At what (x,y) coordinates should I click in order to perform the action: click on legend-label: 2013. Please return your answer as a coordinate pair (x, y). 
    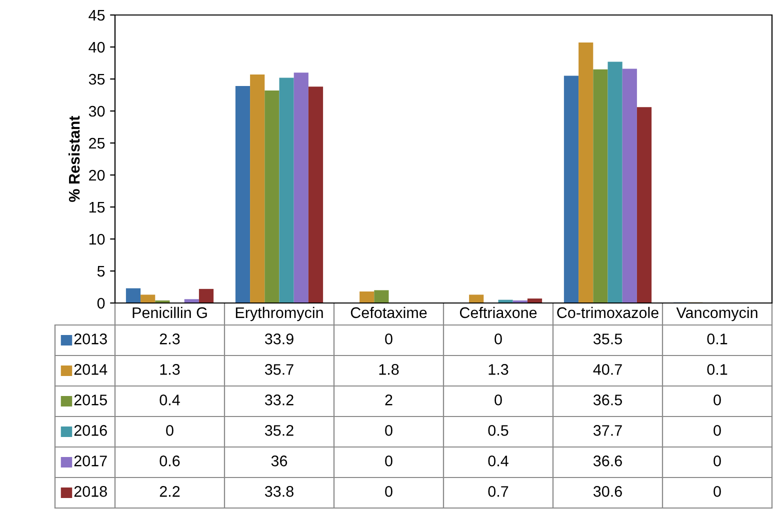
    Looking at the image, I should click on (90, 339).